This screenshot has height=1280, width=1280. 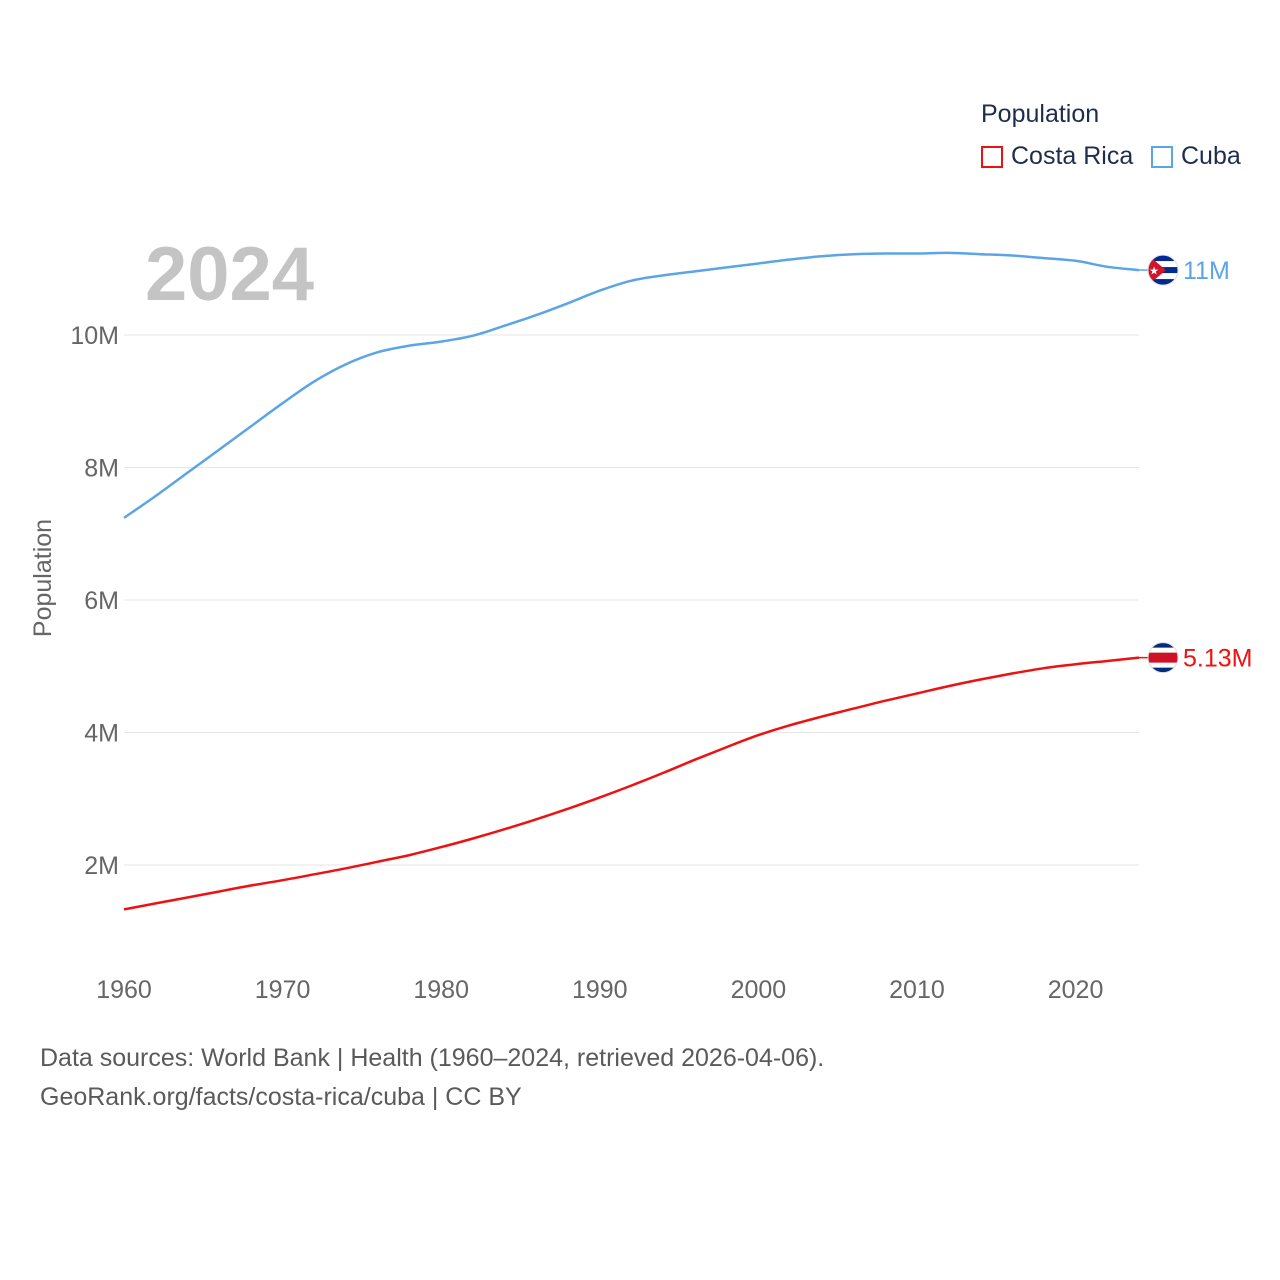 What do you see at coordinates (101, 601) in the screenshot?
I see `y-tick-label: 6M` at bounding box center [101, 601].